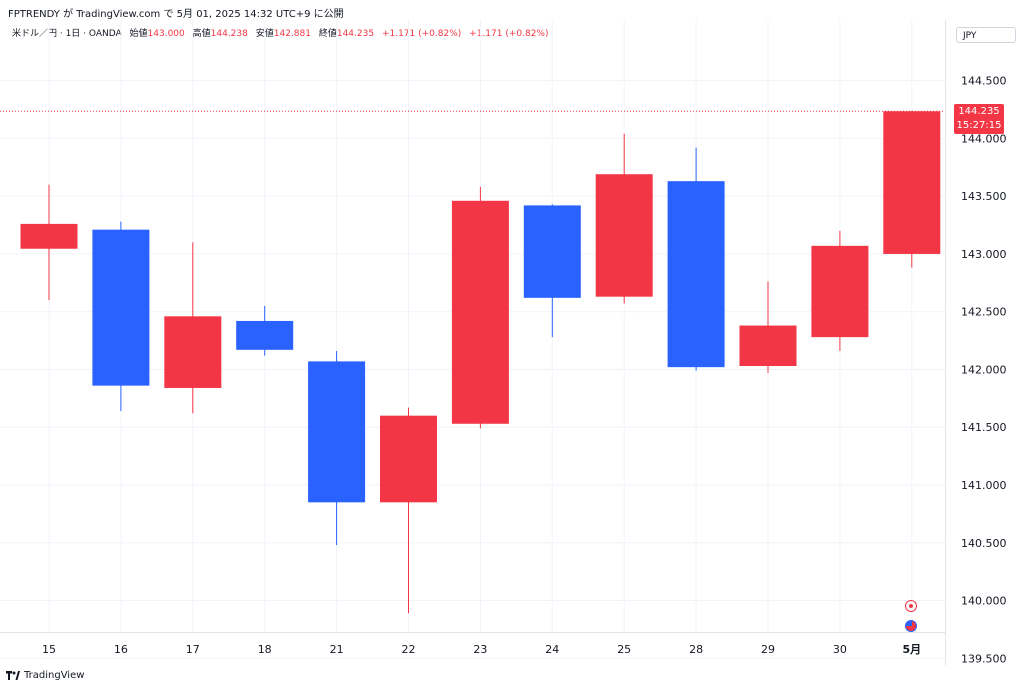  I want to click on x-tick-label: 5月, so click(911, 649).